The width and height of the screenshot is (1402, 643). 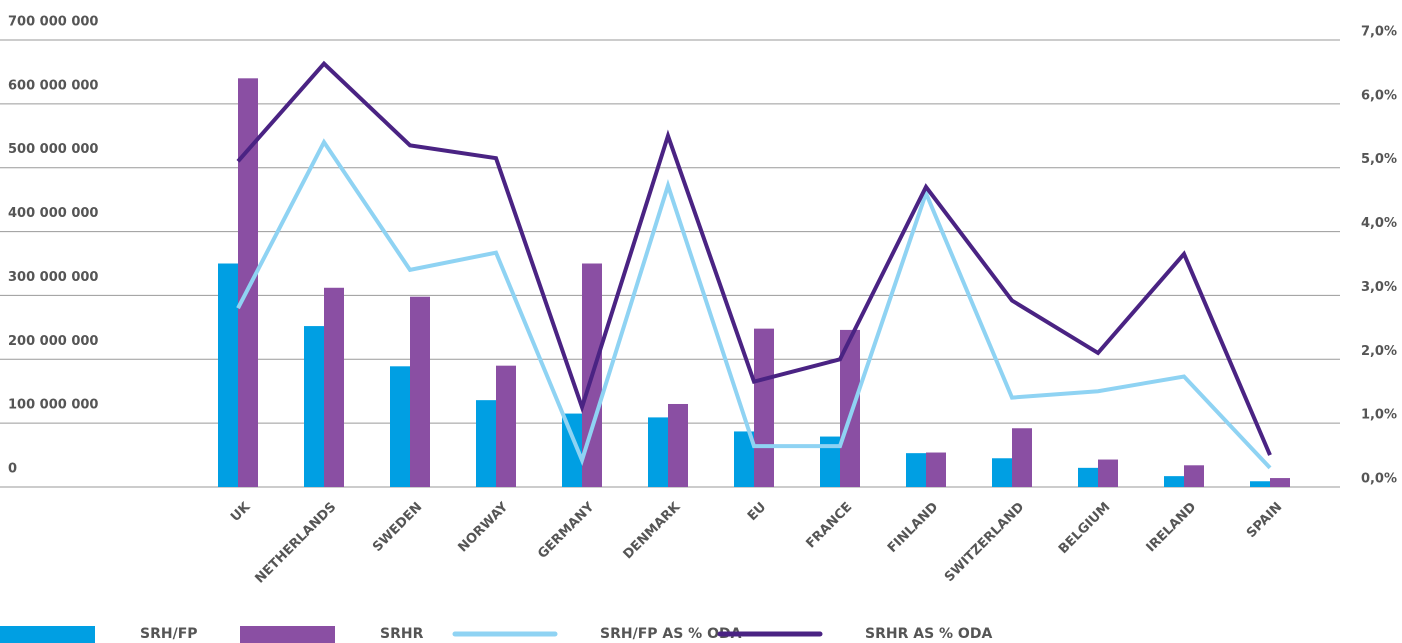 I want to click on y-tick-label: 700 000 000, so click(x=53, y=22).